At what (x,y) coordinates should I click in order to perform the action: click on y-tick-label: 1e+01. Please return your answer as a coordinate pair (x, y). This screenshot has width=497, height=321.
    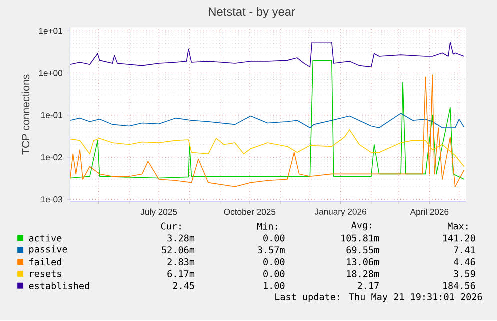
    Looking at the image, I should click on (50, 31).